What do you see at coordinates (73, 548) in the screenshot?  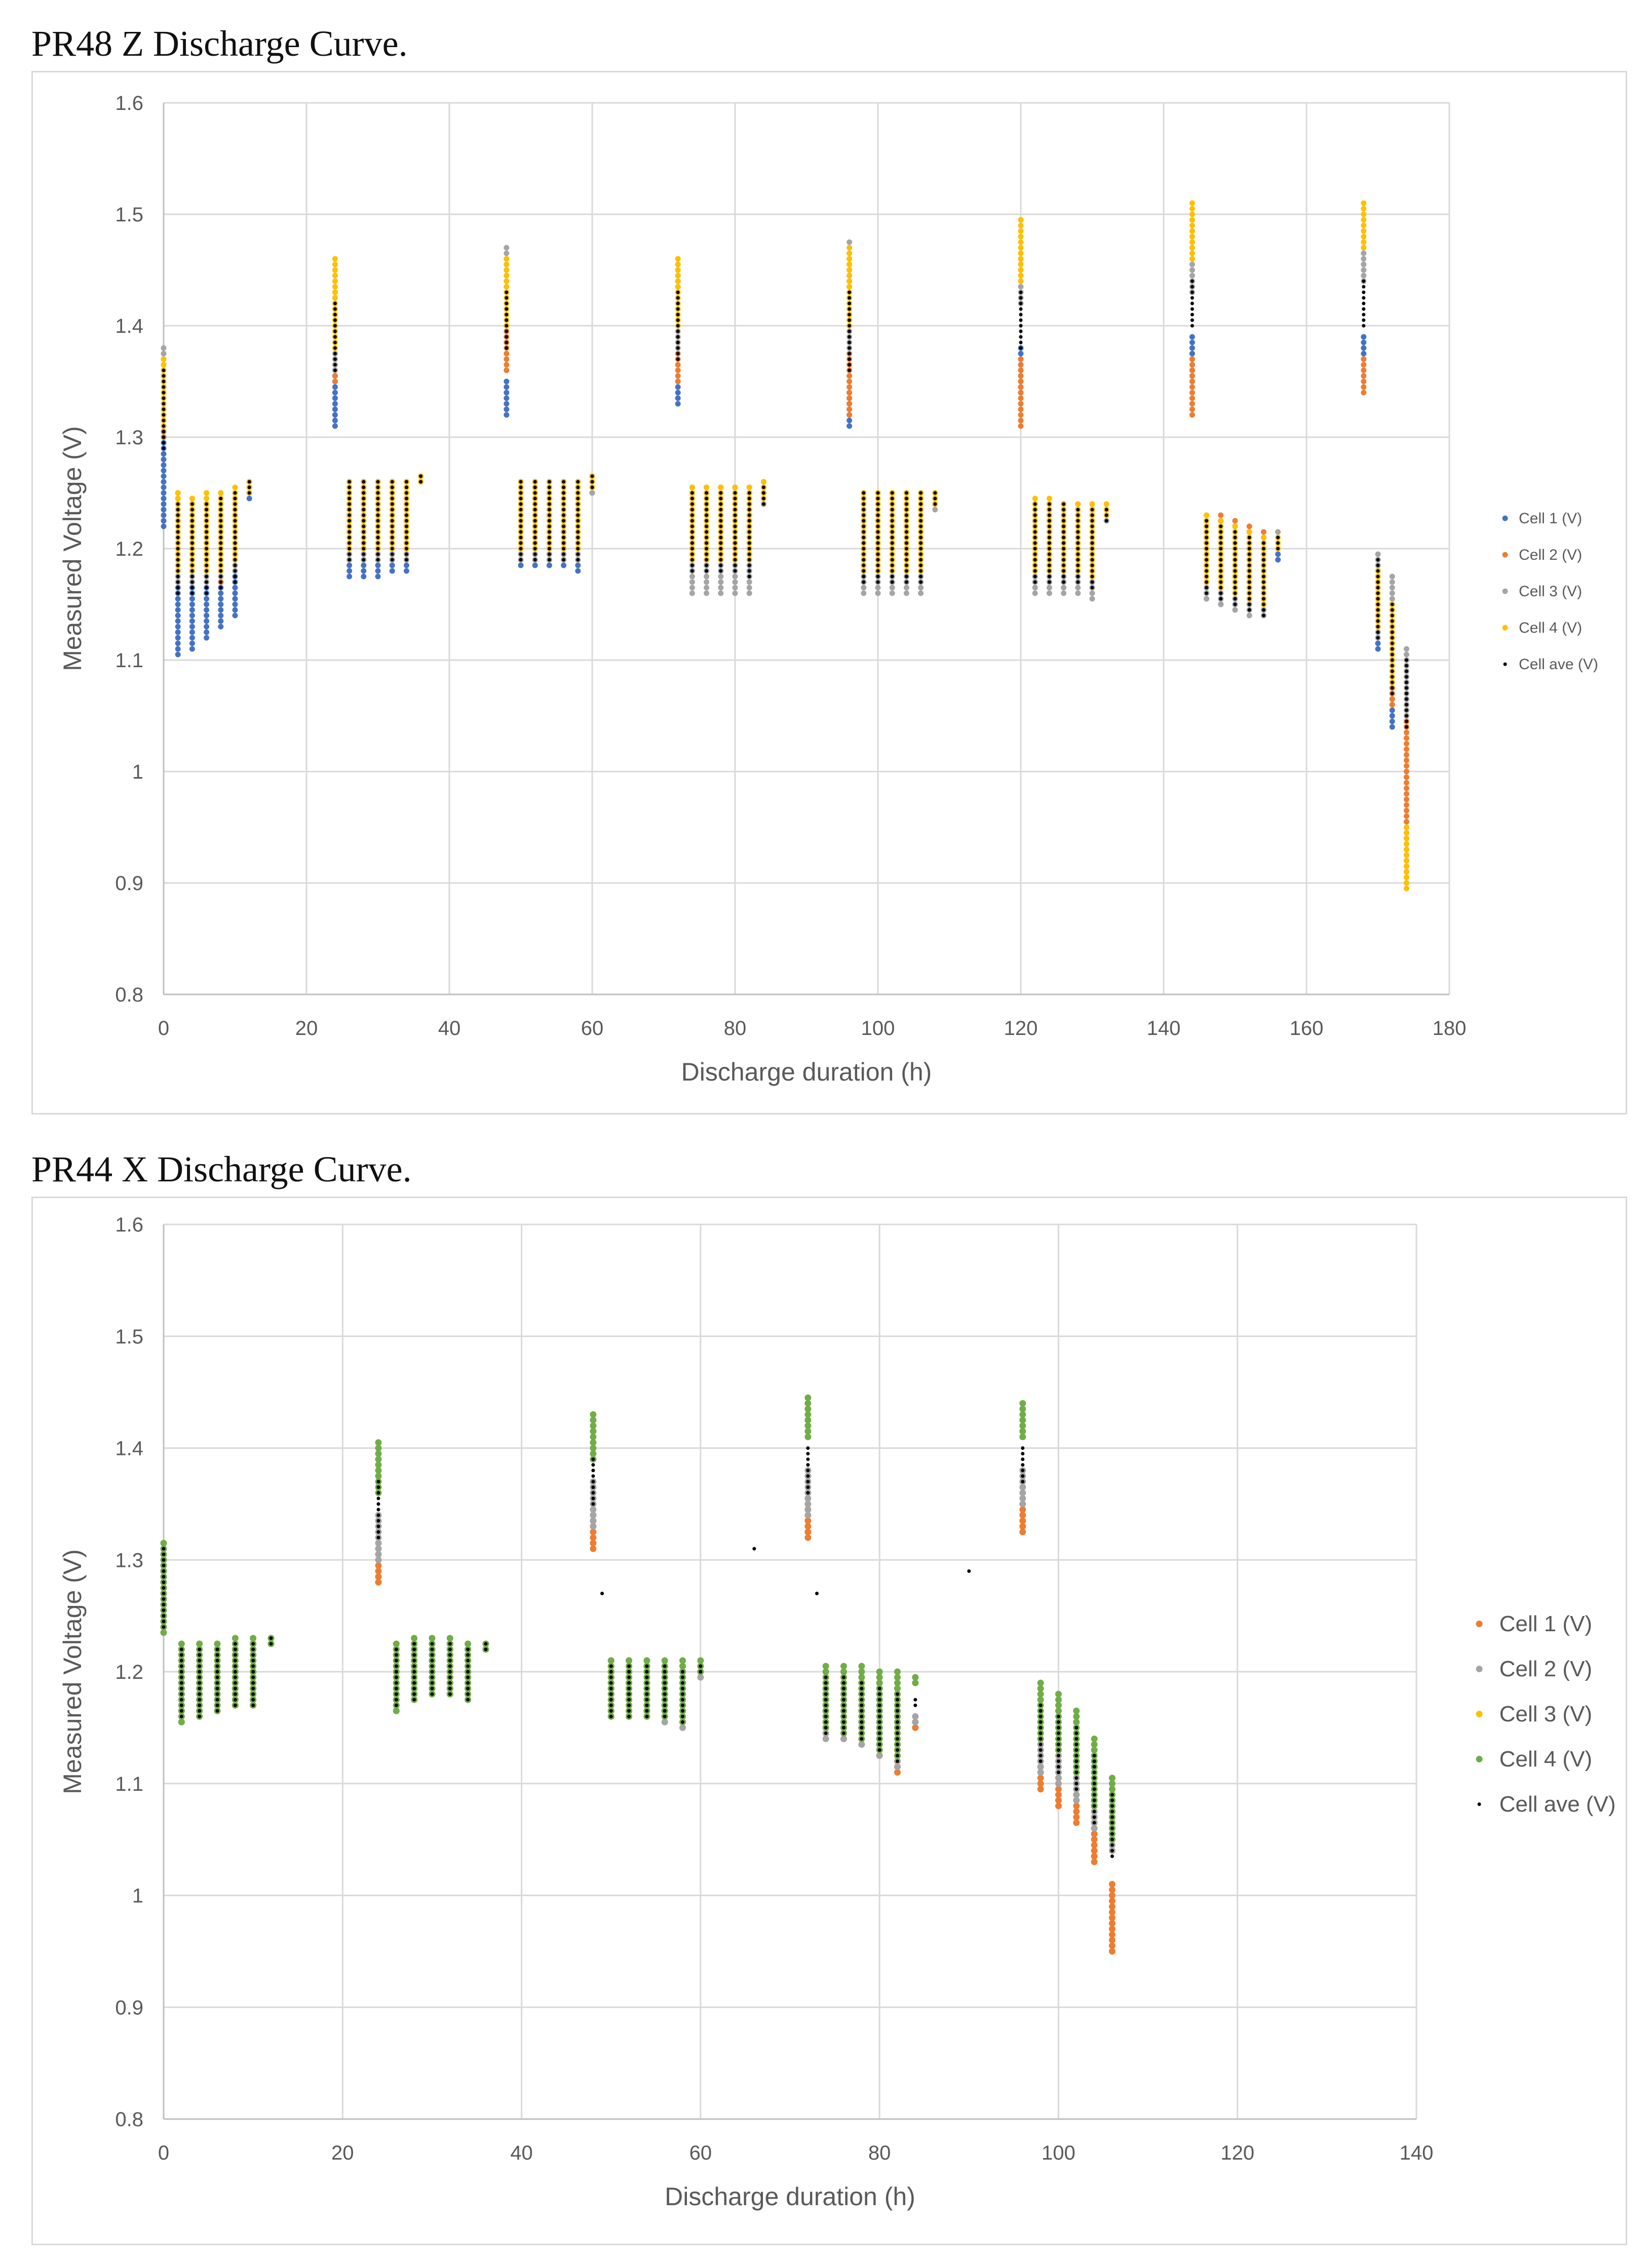 I see `y-axis-title: Measured Voltage (V)` at bounding box center [73, 548].